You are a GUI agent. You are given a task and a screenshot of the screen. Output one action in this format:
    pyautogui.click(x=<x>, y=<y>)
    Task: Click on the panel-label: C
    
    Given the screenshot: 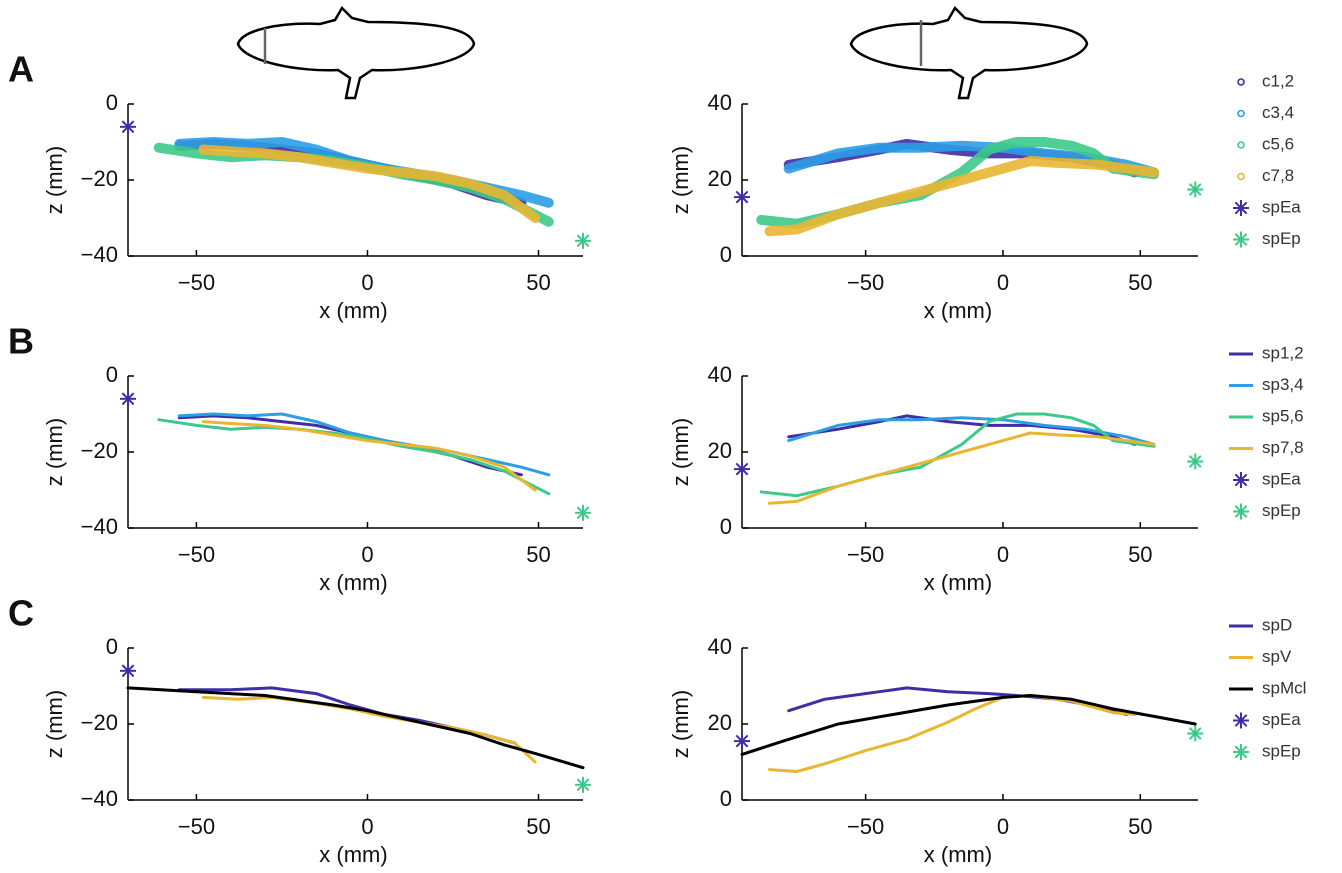 What is the action you would take?
    pyautogui.click(x=21, y=613)
    